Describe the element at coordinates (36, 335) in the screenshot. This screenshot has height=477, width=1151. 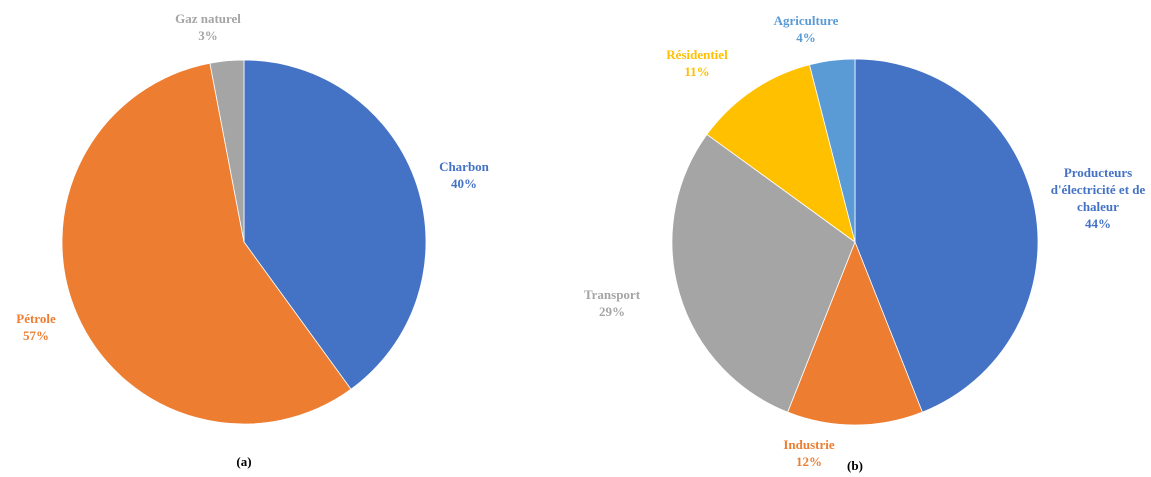
I see `slice-value-label: 57%` at that location.